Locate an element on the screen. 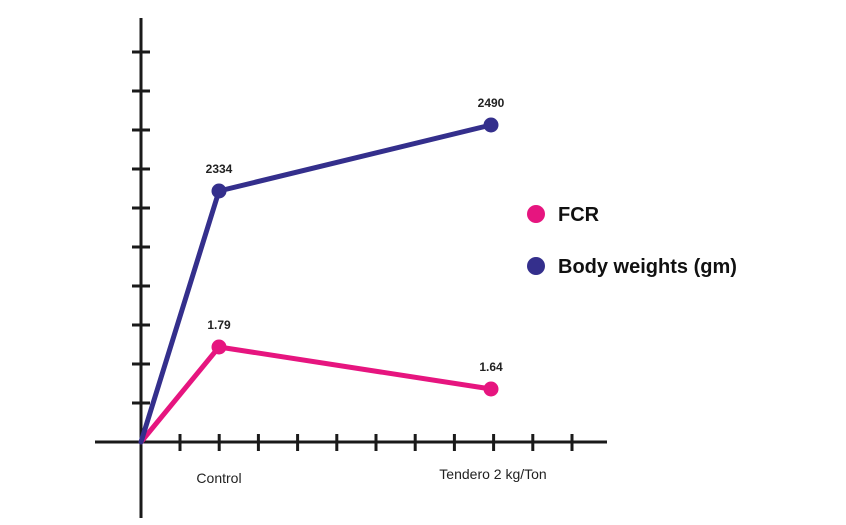  series-line-fcr is located at coordinates (316, 394).